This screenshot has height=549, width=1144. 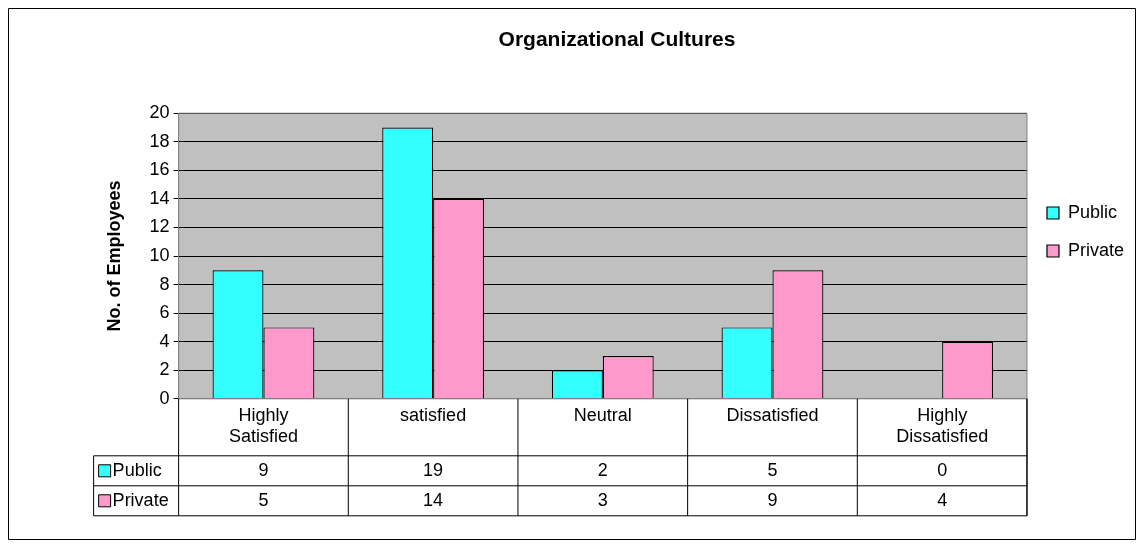 I want to click on x-tick-label: Highly Satisfied, so click(x=263, y=425).